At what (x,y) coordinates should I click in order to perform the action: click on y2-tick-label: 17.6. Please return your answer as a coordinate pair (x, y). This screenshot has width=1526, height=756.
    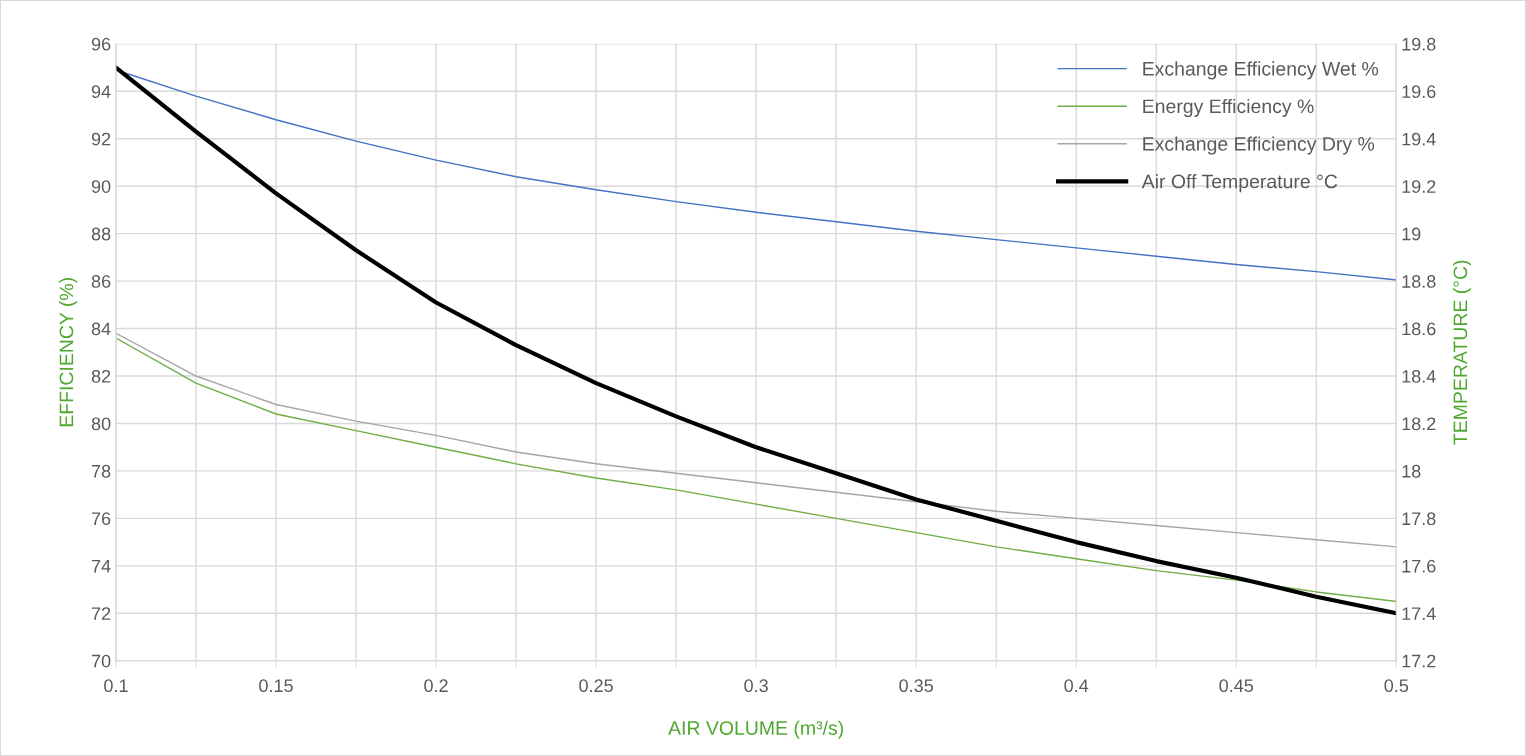
    Looking at the image, I should click on (1419, 566).